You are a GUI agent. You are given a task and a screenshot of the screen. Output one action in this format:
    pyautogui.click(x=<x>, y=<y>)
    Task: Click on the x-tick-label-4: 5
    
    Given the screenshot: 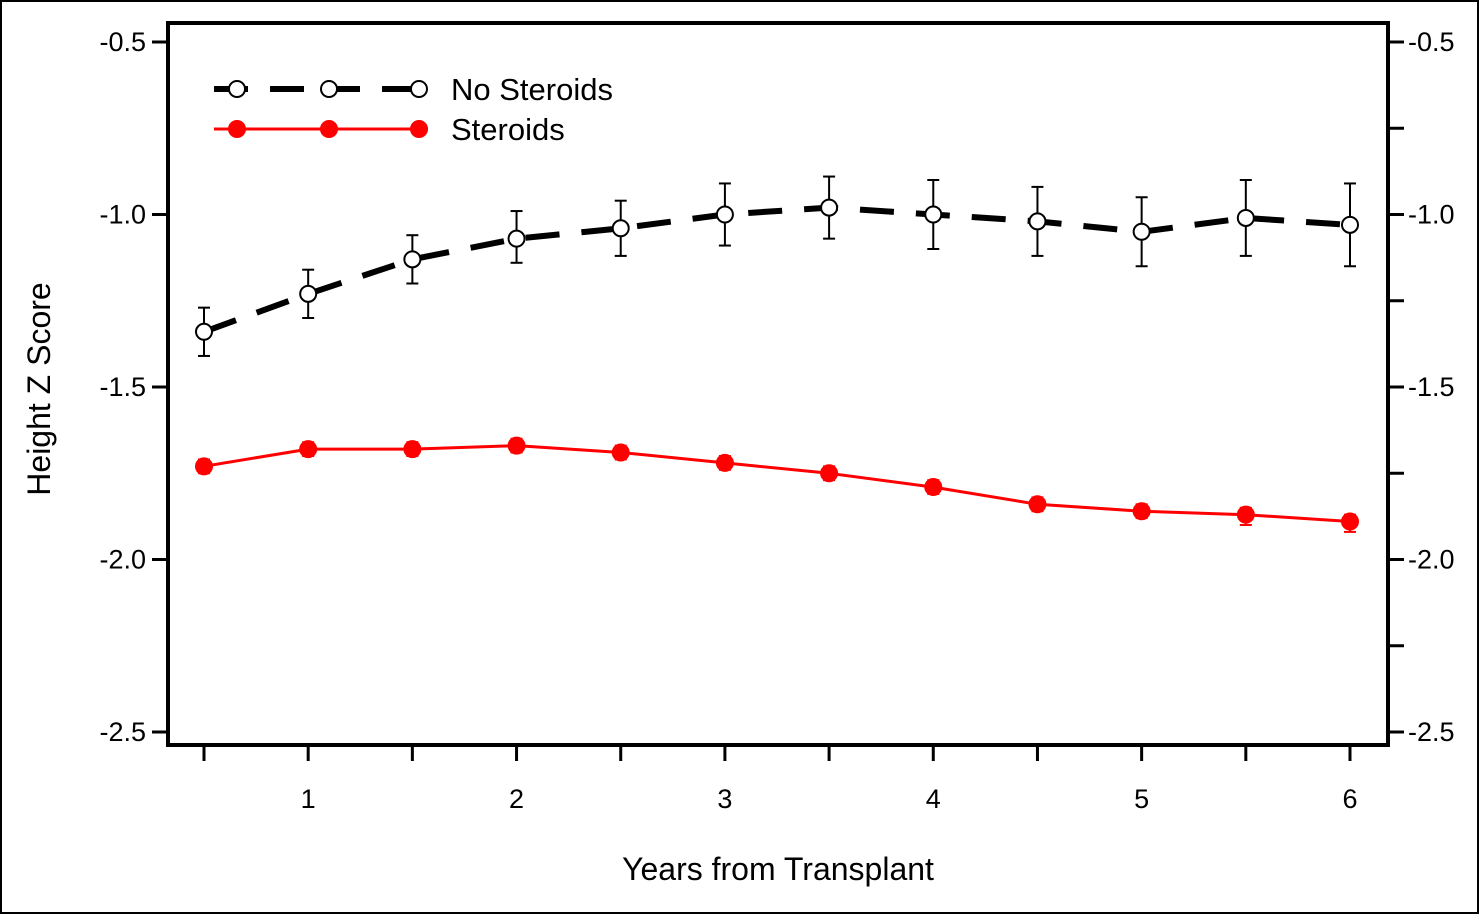 What is the action you would take?
    pyautogui.click(x=1141, y=799)
    